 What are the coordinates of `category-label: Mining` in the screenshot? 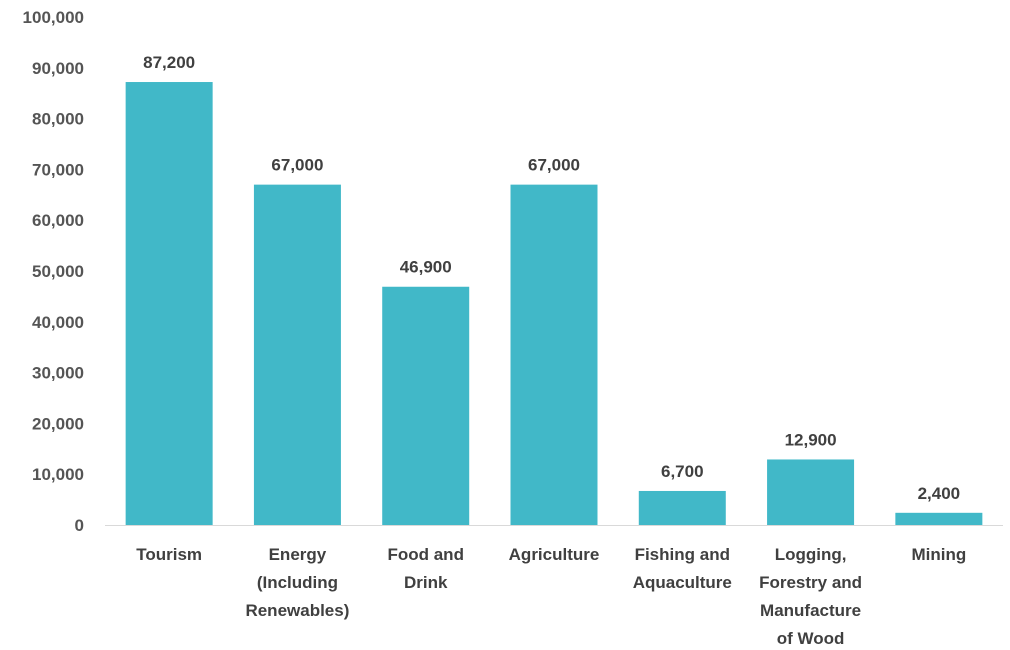 It's located at (938, 554).